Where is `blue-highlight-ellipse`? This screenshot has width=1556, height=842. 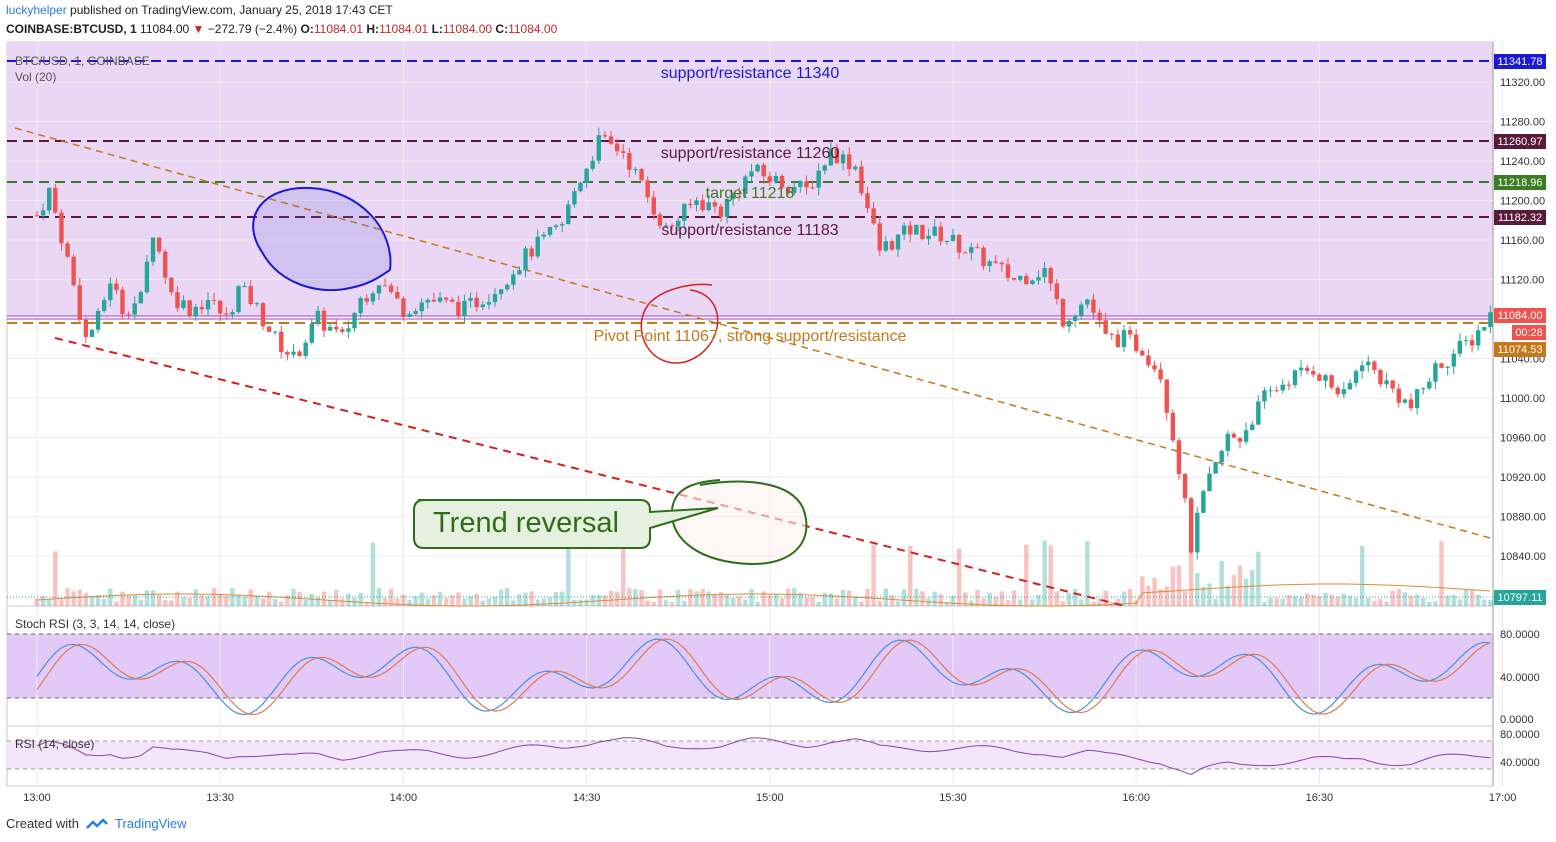
blue-highlight-ellipse is located at coordinates (322, 239).